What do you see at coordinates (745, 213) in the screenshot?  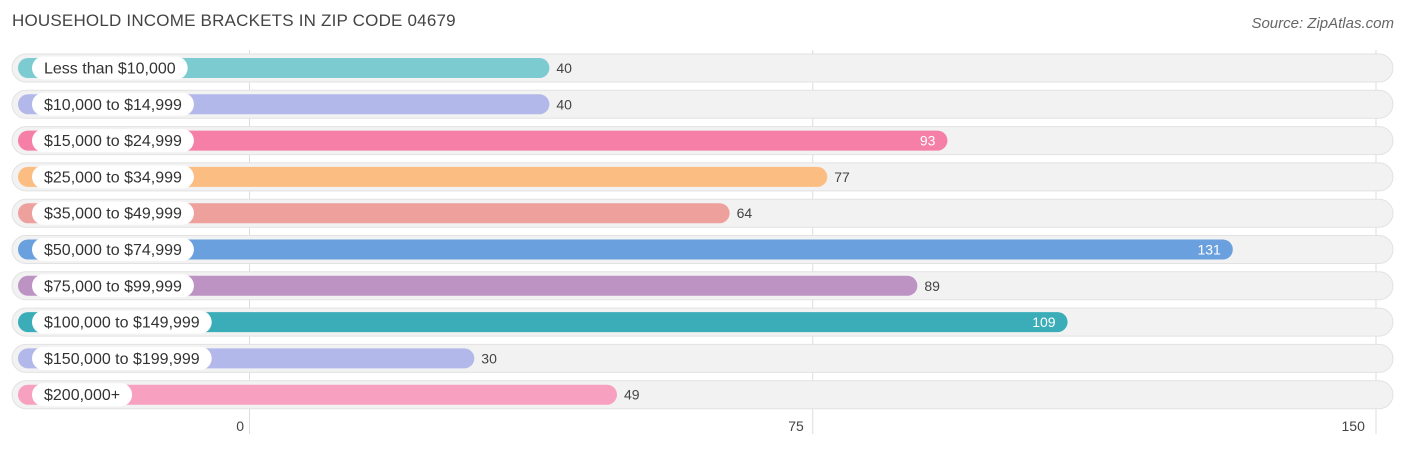 I see `value-label: 64` at bounding box center [745, 213].